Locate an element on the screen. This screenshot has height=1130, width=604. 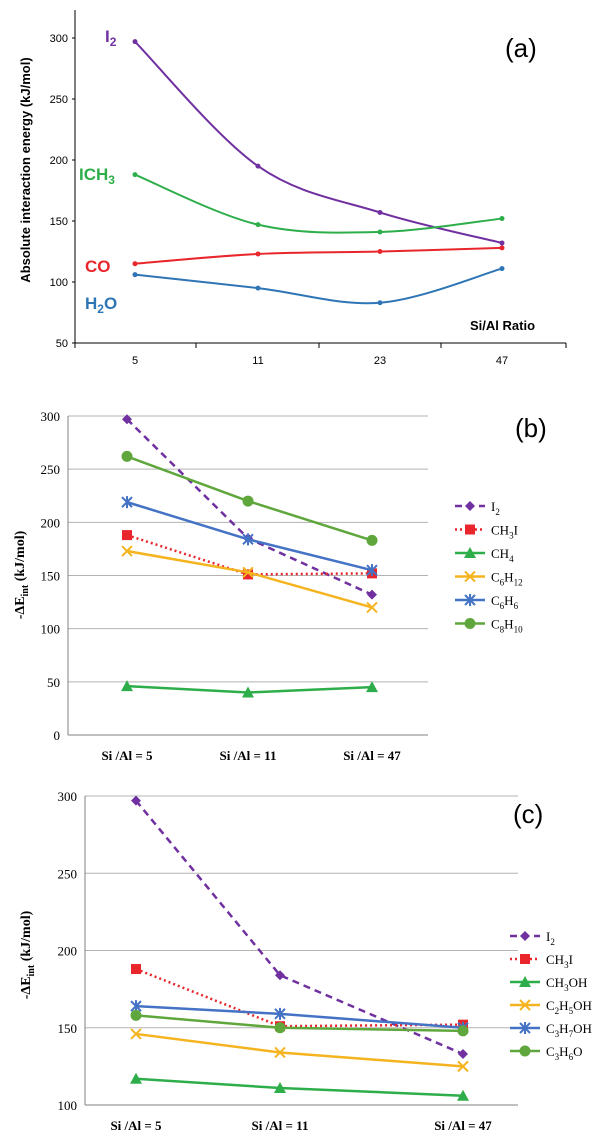
panel-b-legend-label: CH4 is located at coordinates (502, 555).